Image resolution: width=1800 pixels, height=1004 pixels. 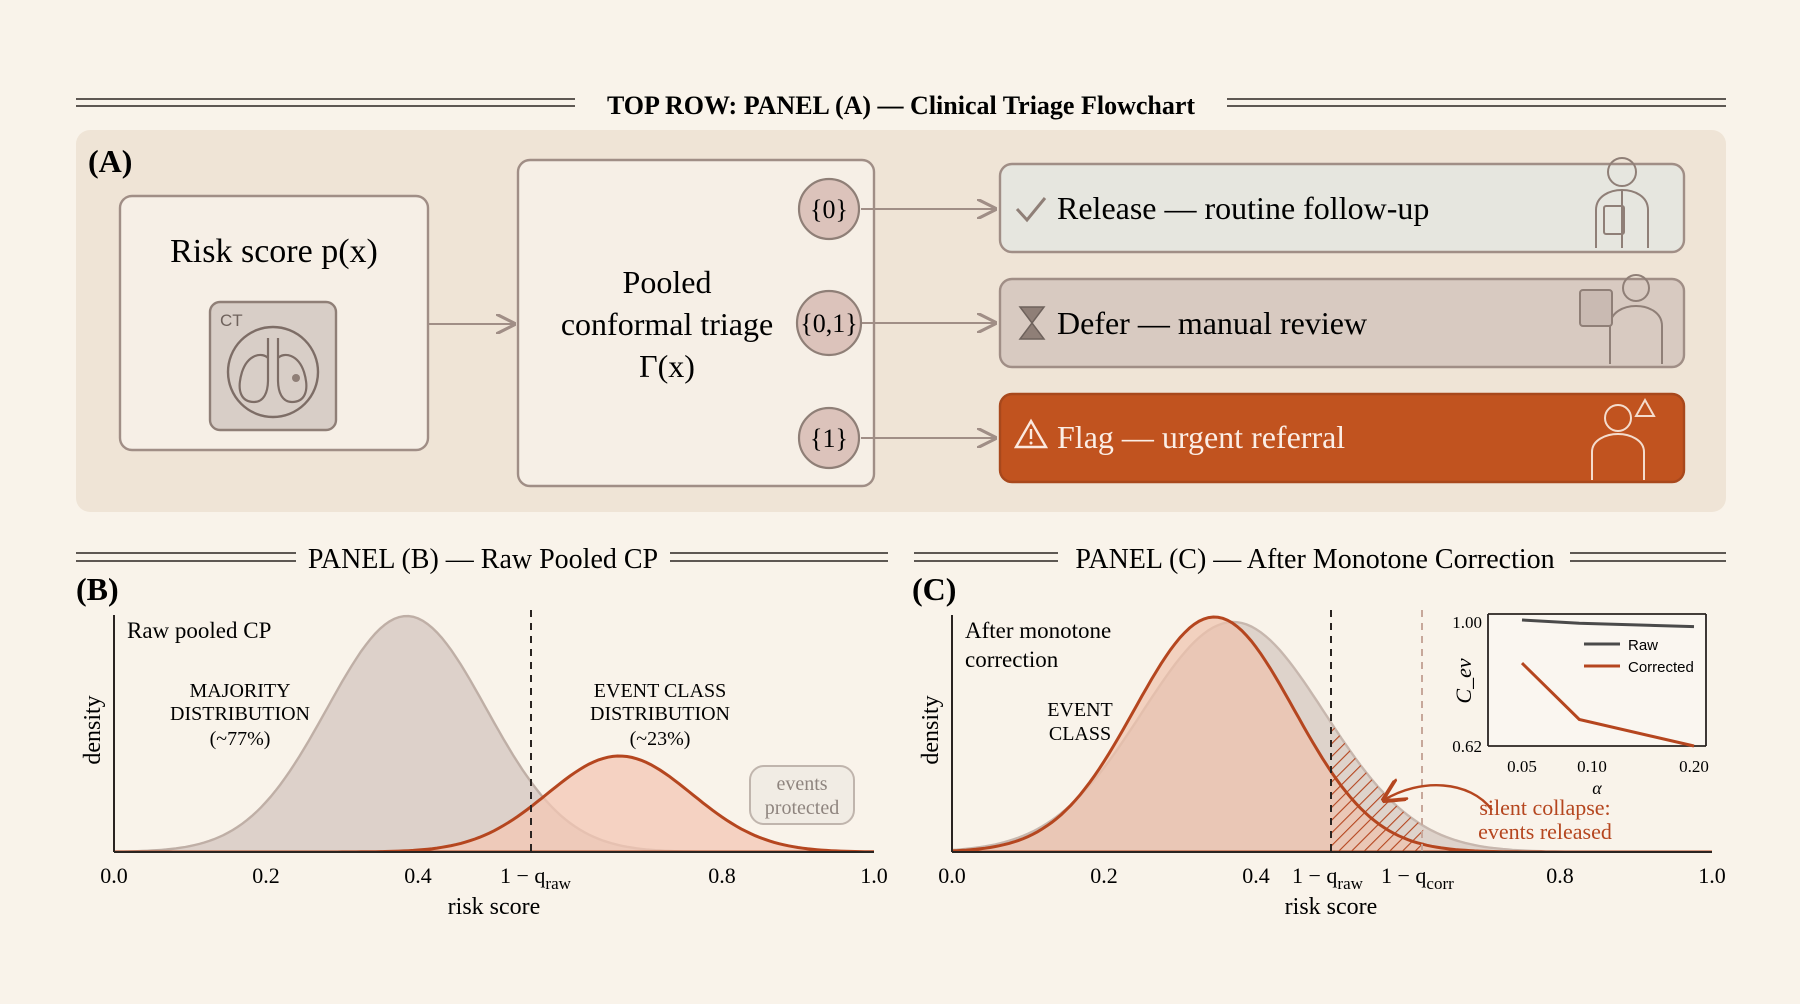 What do you see at coordinates (1622, 202) in the screenshot?
I see `doctor-clipboard-icon` at bounding box center [1622, 202].